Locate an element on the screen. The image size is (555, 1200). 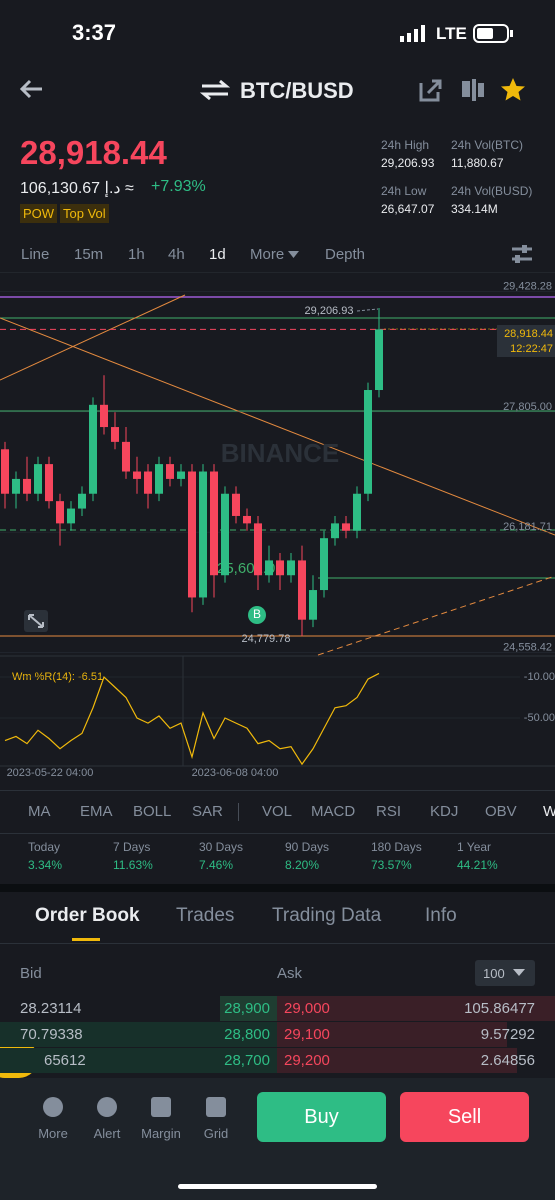
last-price: 28,918.44 is located at coordinates (93, 152).